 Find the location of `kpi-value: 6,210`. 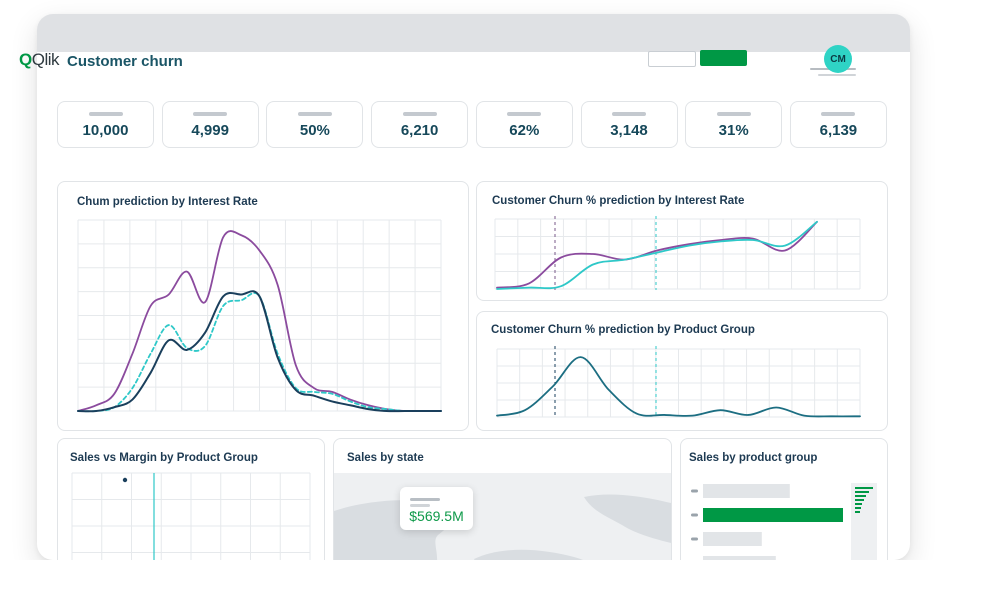

kpi-value: 6,210 is located at coordinates (419, 130).